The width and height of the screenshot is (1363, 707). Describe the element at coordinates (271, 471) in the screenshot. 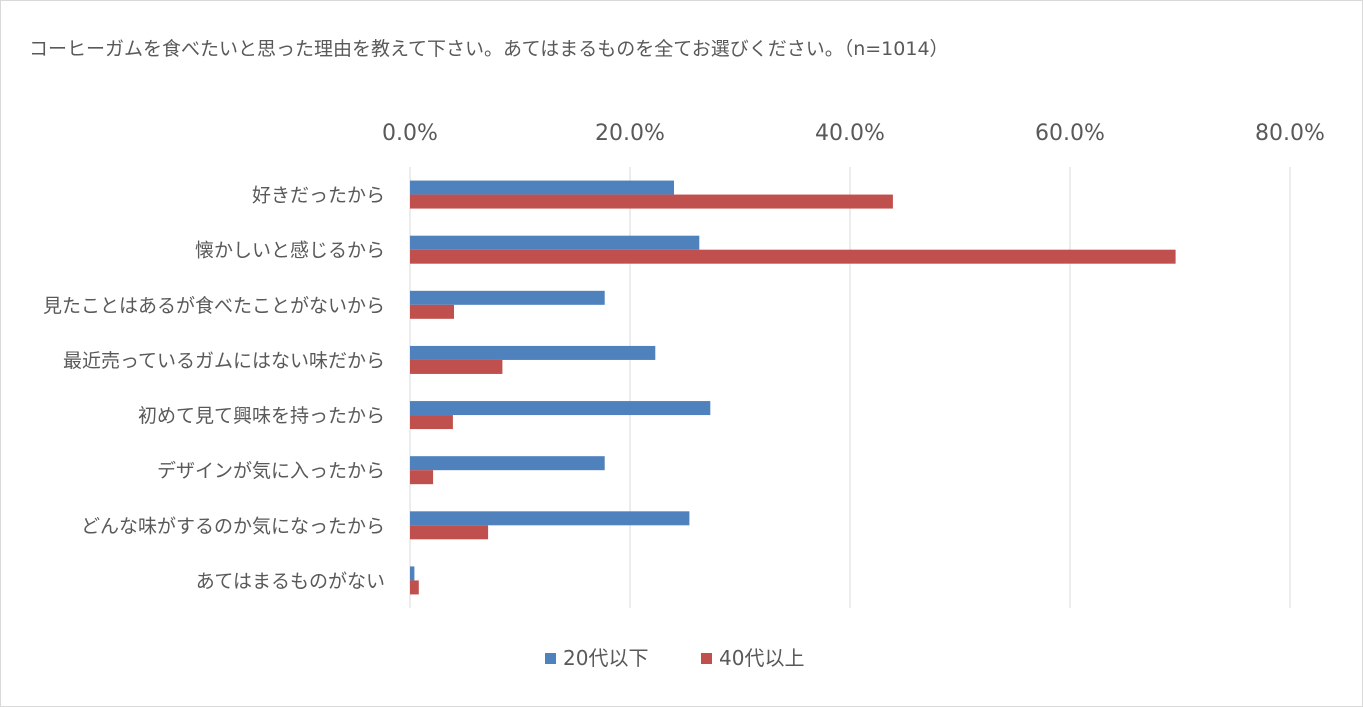

I see `category-label: デザインが気に入ったから` at that location.